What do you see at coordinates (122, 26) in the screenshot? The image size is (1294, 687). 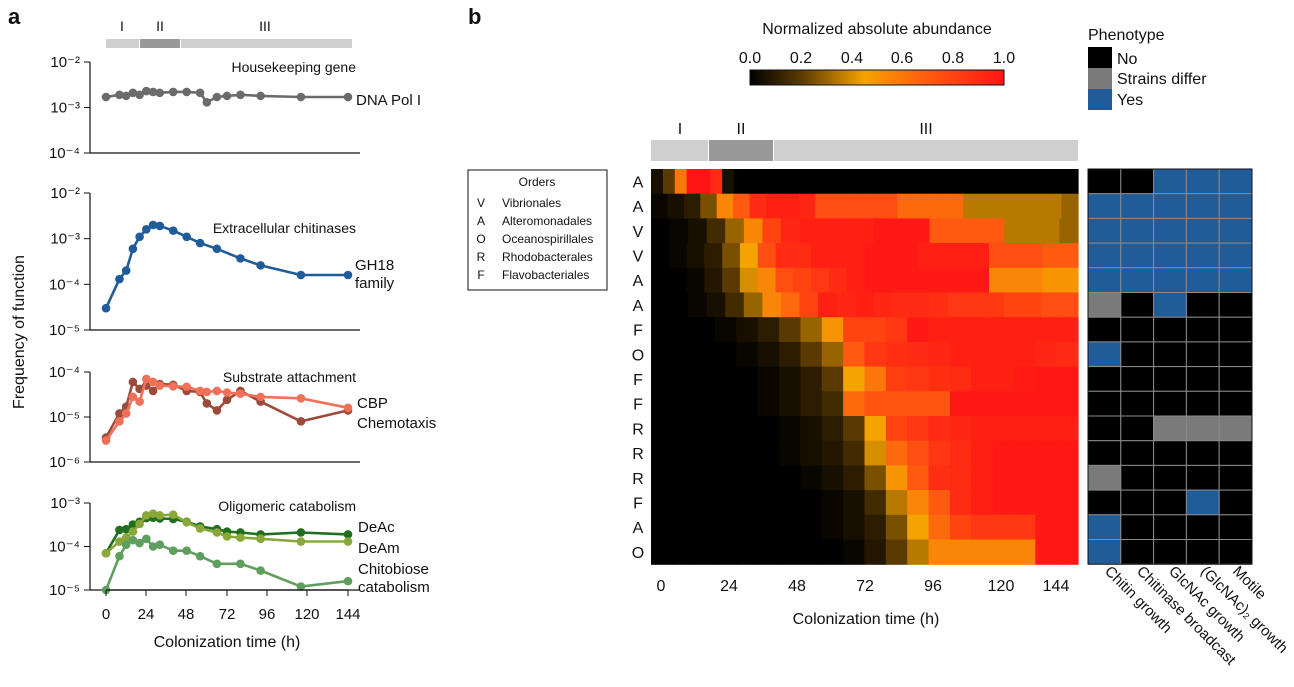 I see `phase-label-i: I` at bounding box center [122, 26].